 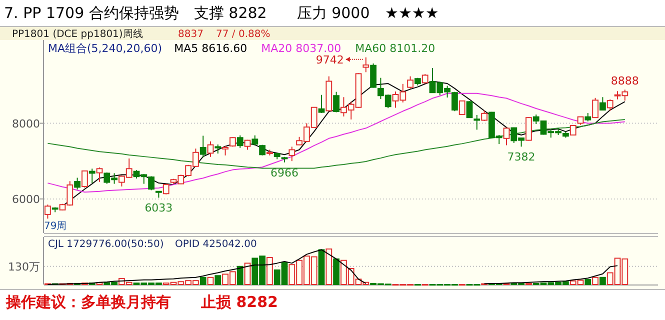 I want to click on text: MA20 8037.00, so click(x=301, y=48).